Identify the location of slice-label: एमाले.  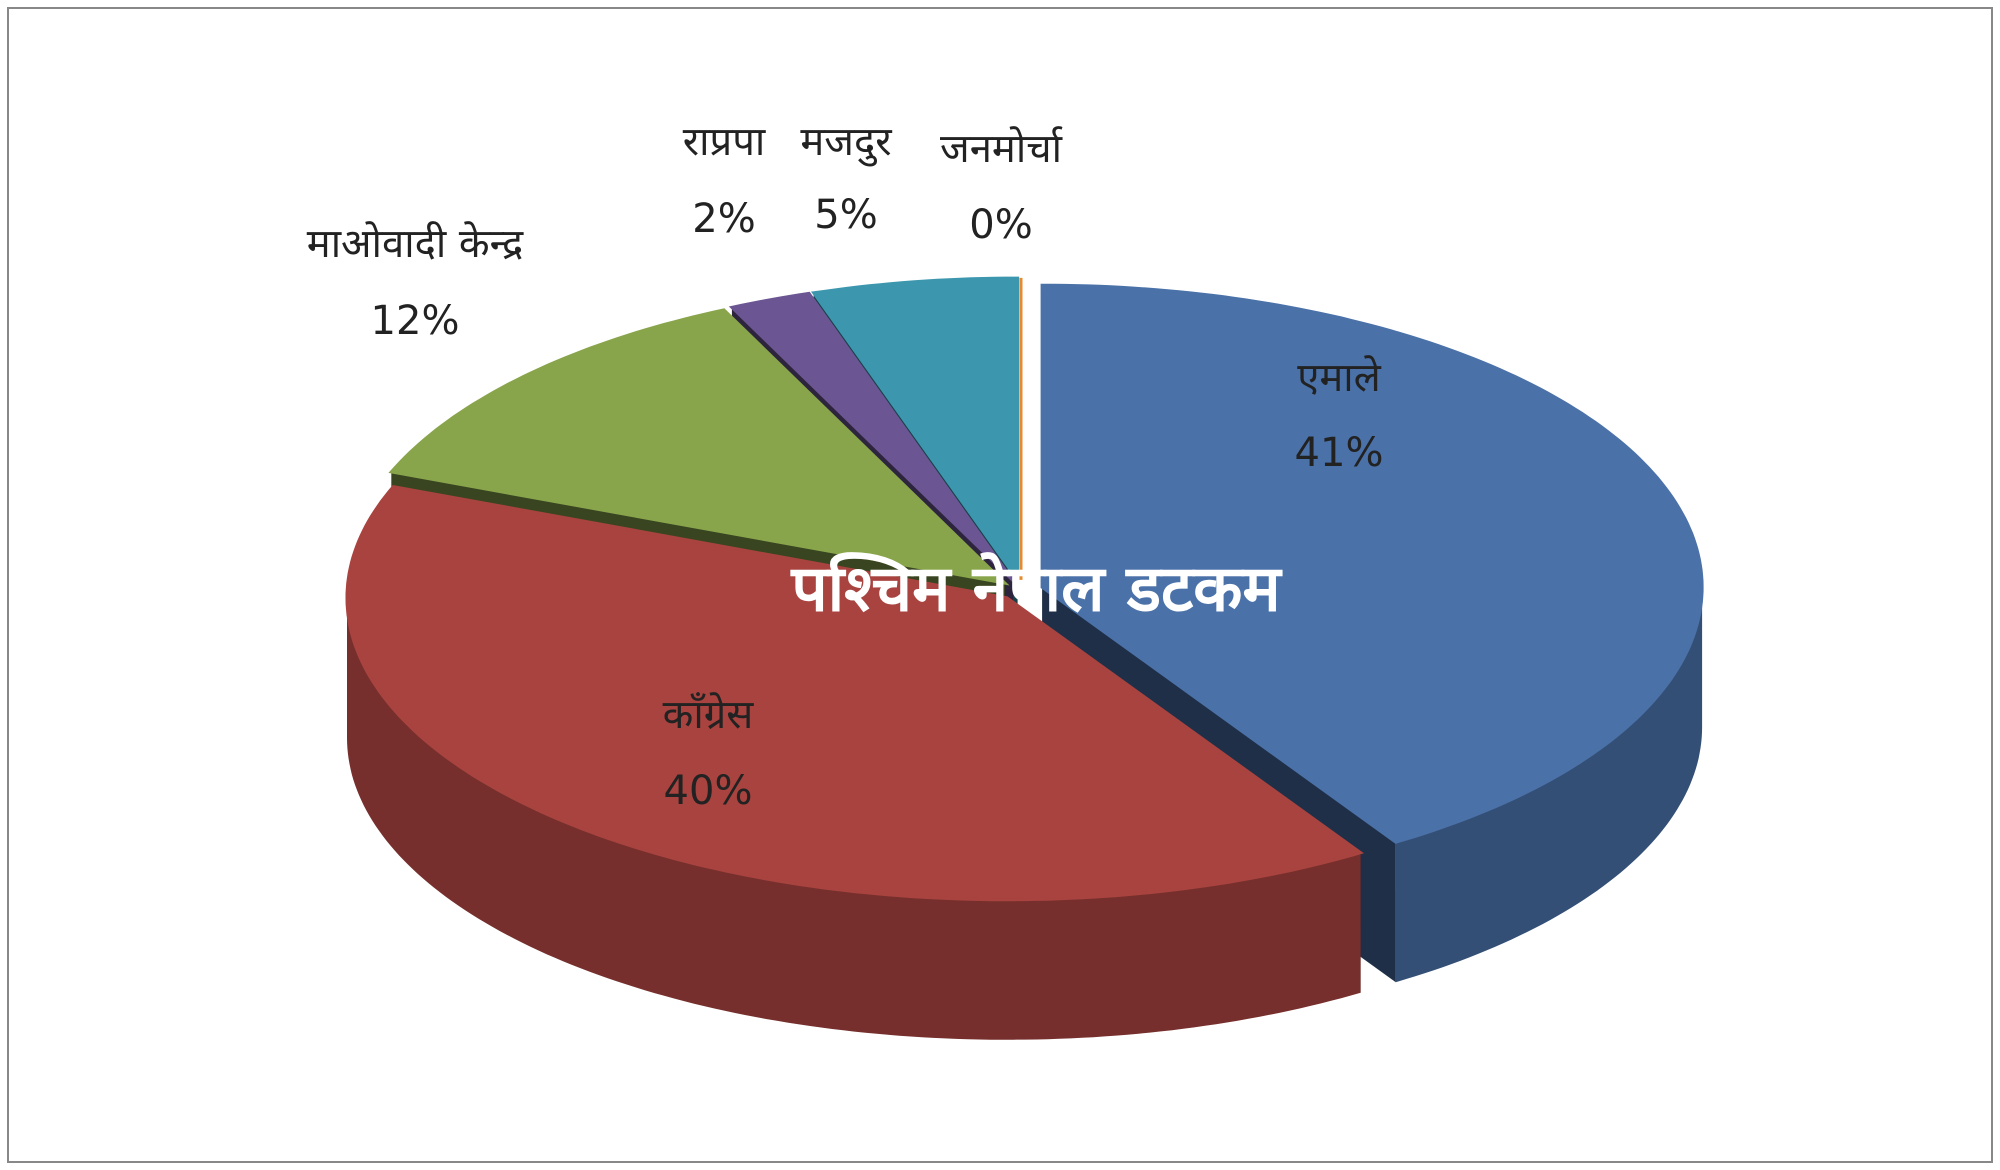
(1339, 378).